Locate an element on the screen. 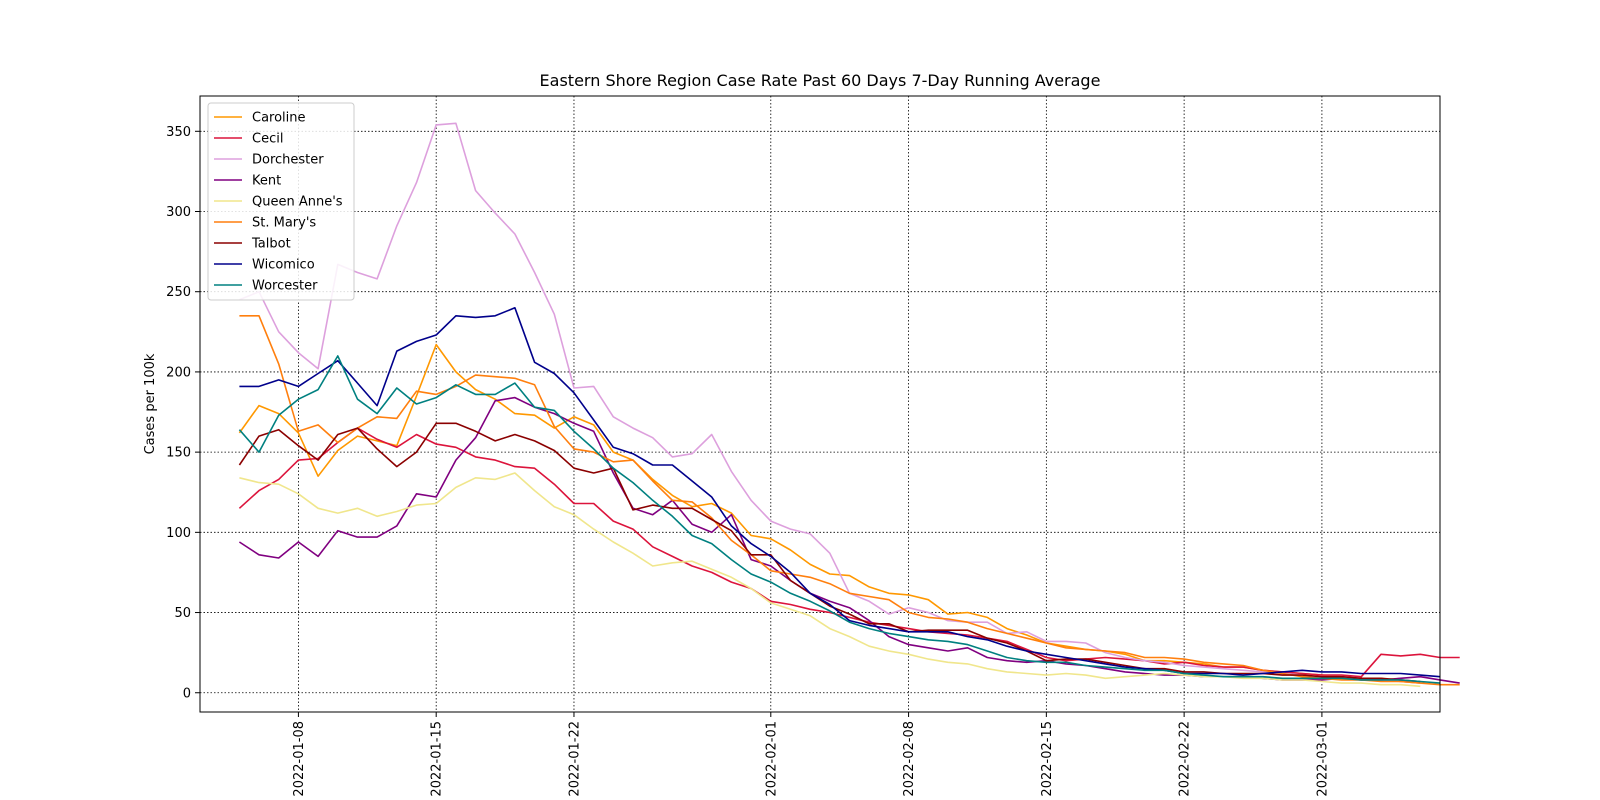 Image resolution: width=1600 pixels, height=800 pixels. legend-label: Kent is located at coordinates (266, 181).